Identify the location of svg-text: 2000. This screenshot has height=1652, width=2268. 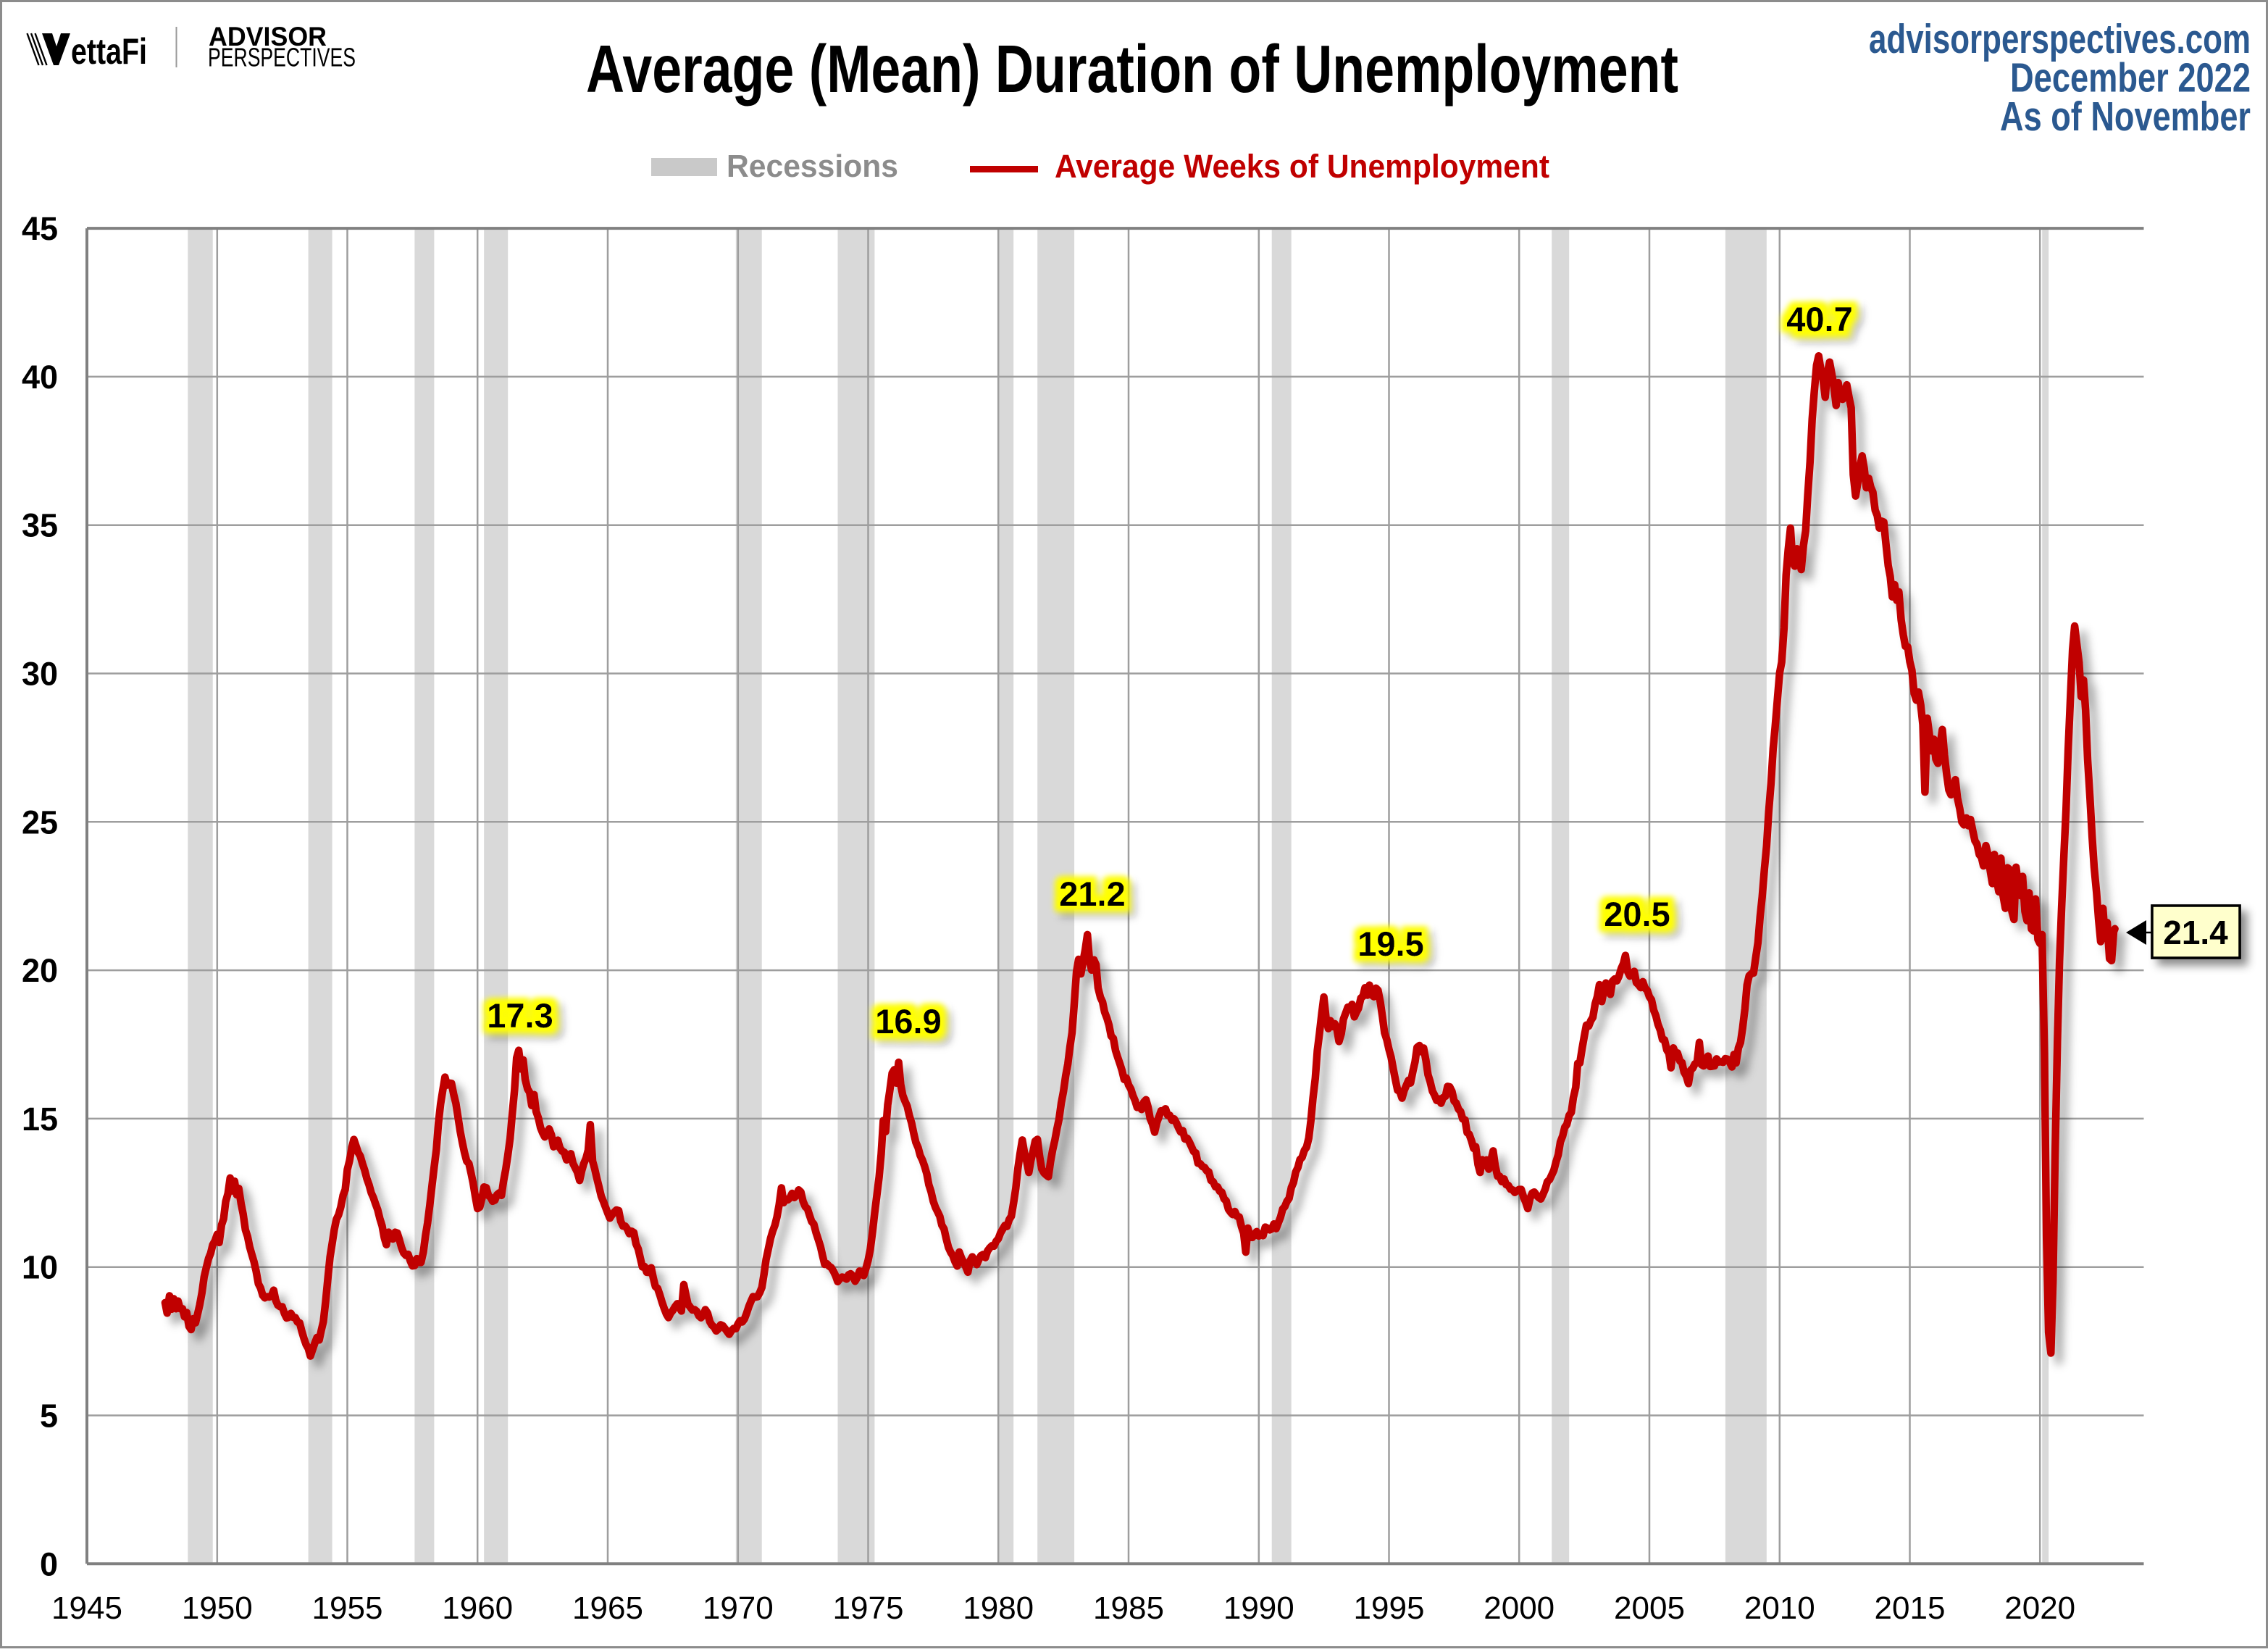
(1519, 1608).